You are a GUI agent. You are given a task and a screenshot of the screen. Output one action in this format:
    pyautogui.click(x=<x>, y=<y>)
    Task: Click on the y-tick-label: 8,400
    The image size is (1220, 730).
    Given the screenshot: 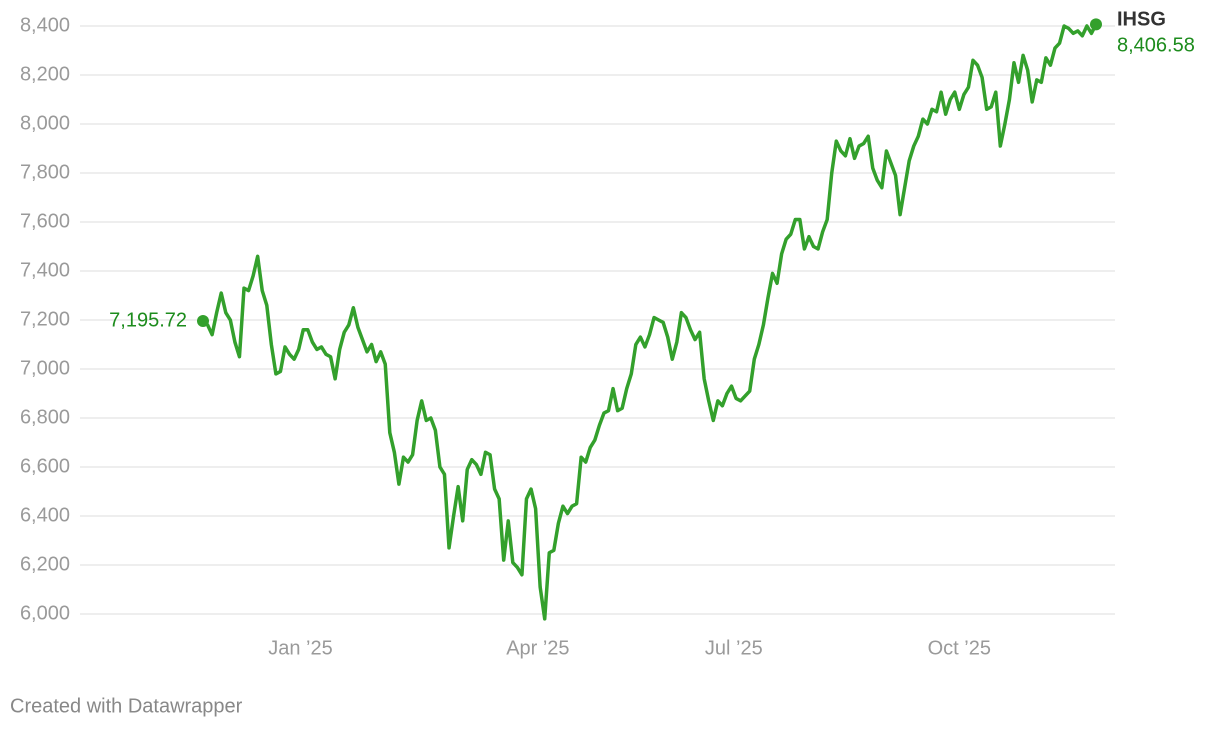 What is the action you would take?
    pyautogui.click(x=45, y=25)
    